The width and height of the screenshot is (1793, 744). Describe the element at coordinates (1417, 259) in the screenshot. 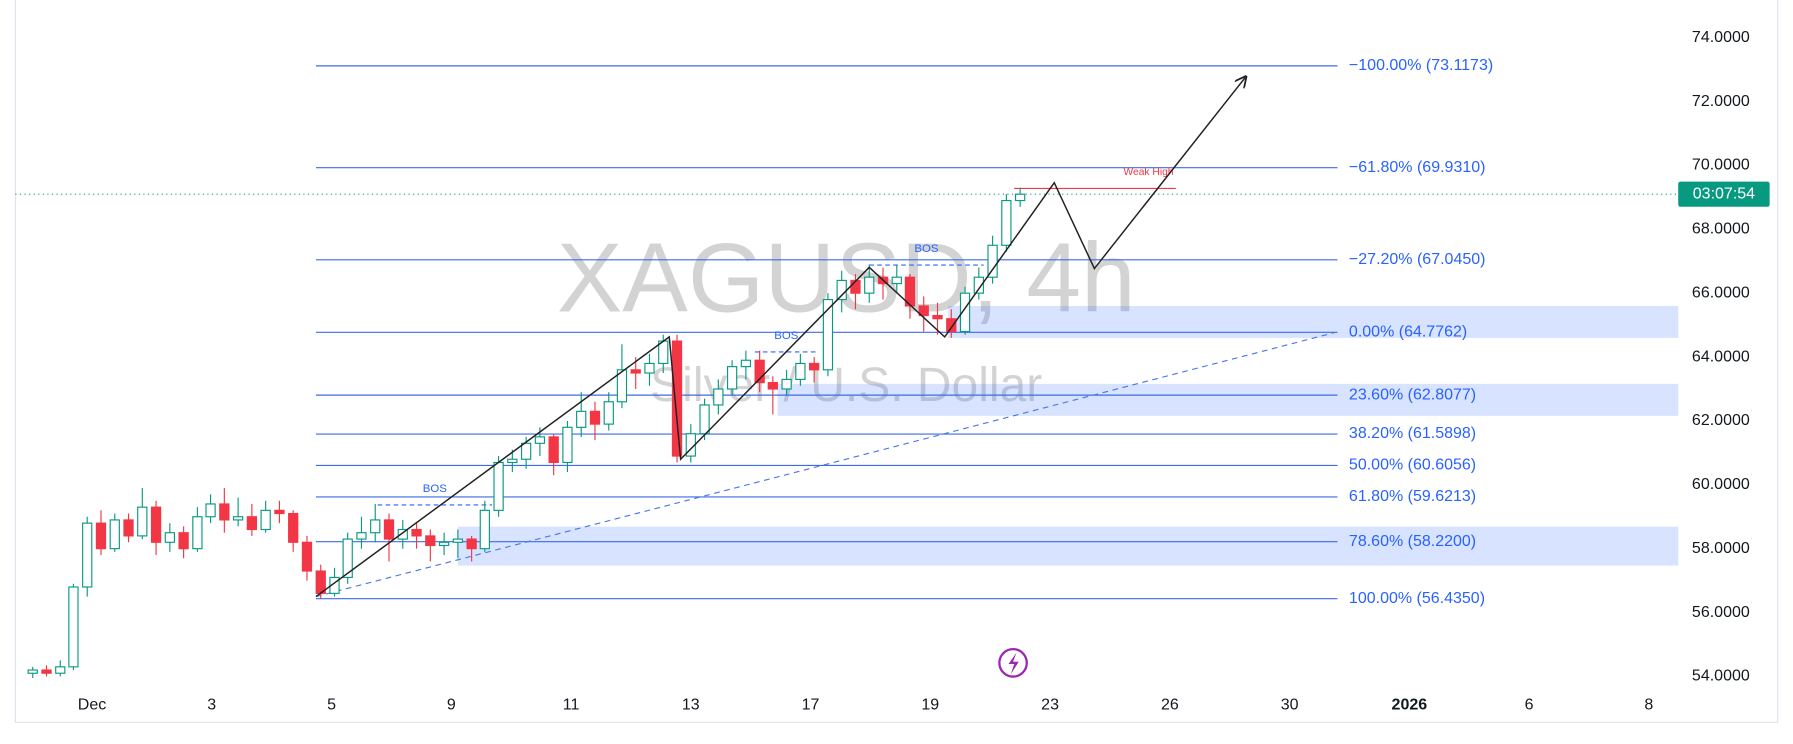

I see `fib-label: −27.20% (67.0450)` at that location.